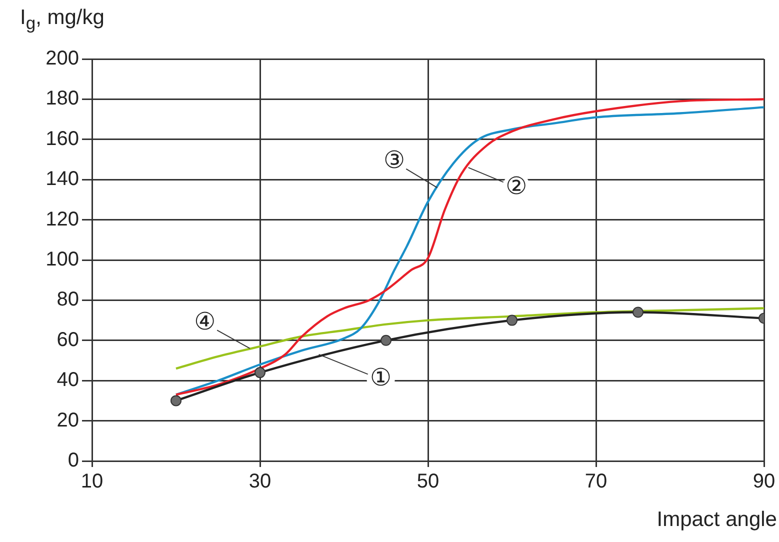  Describe the element at coordinates (62, 179) in the screenshot. I see `y-tick-label: 140` at that location.